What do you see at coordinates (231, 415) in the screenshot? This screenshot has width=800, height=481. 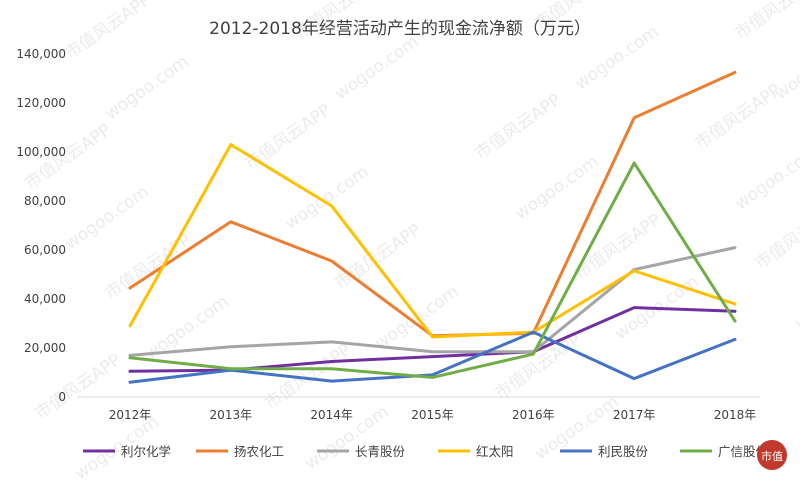 I see `x-tick-label: 2013年` at bounding box center [231, 415].